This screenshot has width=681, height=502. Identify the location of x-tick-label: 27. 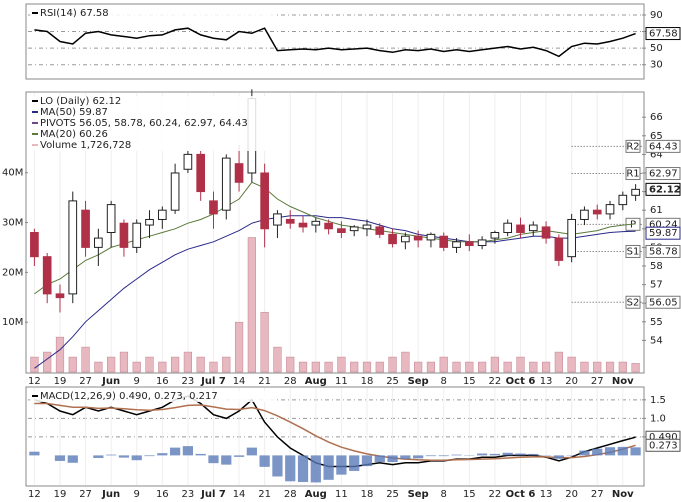
(597, 381).